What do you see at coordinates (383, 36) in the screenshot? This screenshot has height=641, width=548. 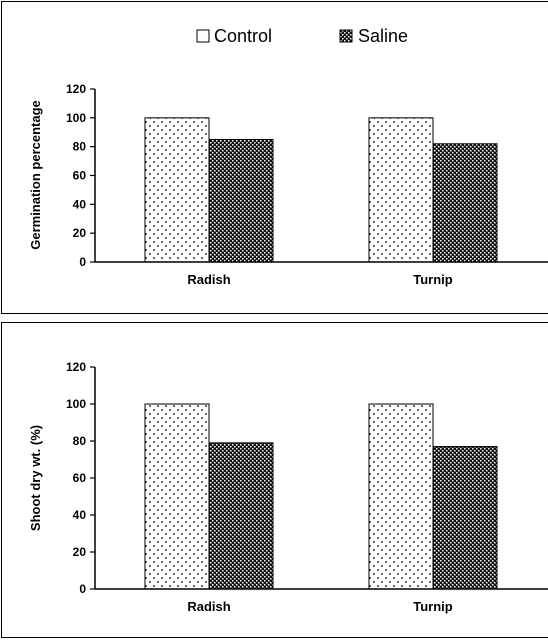 I see `legend-saline-label: Saline` at bounding box center [383, 36].